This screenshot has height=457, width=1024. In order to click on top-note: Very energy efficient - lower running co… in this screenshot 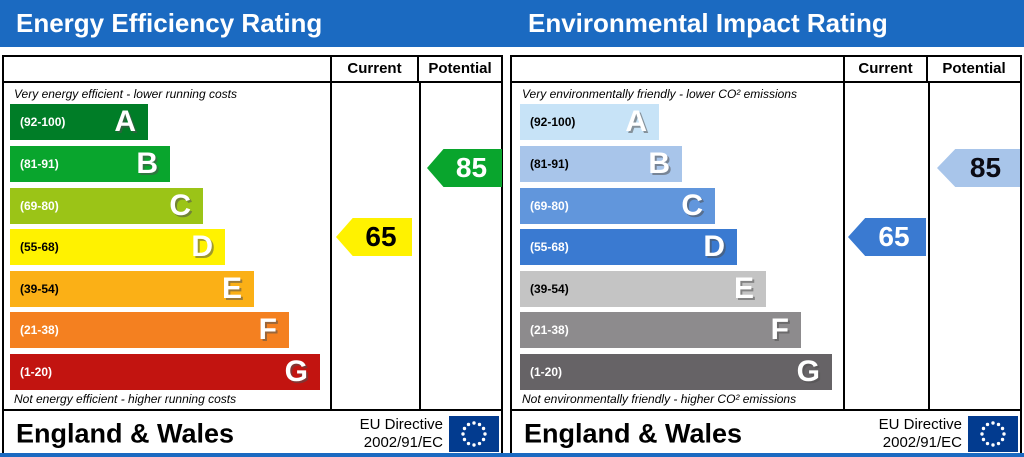, I will do `click(125, 94)`.